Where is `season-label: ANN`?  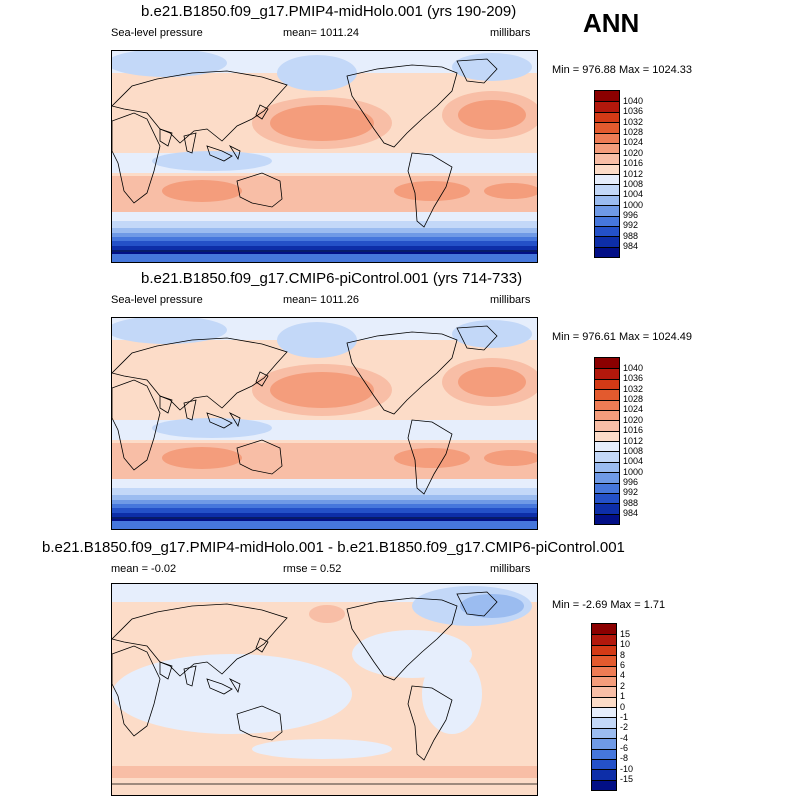 season-label: ANN is located at coordinates (611, 23).